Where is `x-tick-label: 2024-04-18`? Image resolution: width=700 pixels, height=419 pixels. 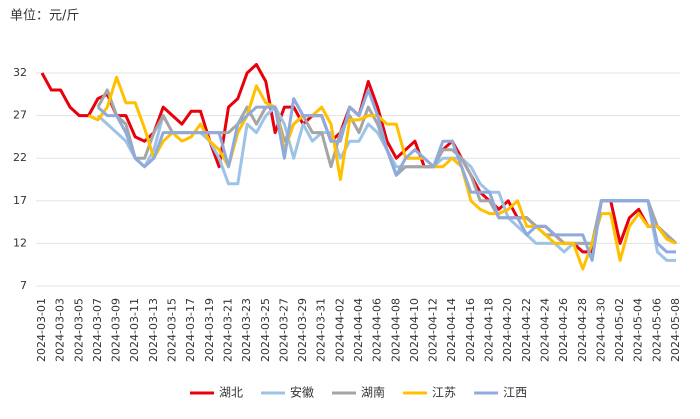 x-tick-label: 2024-04-18 is located at coordinates (489, 330).